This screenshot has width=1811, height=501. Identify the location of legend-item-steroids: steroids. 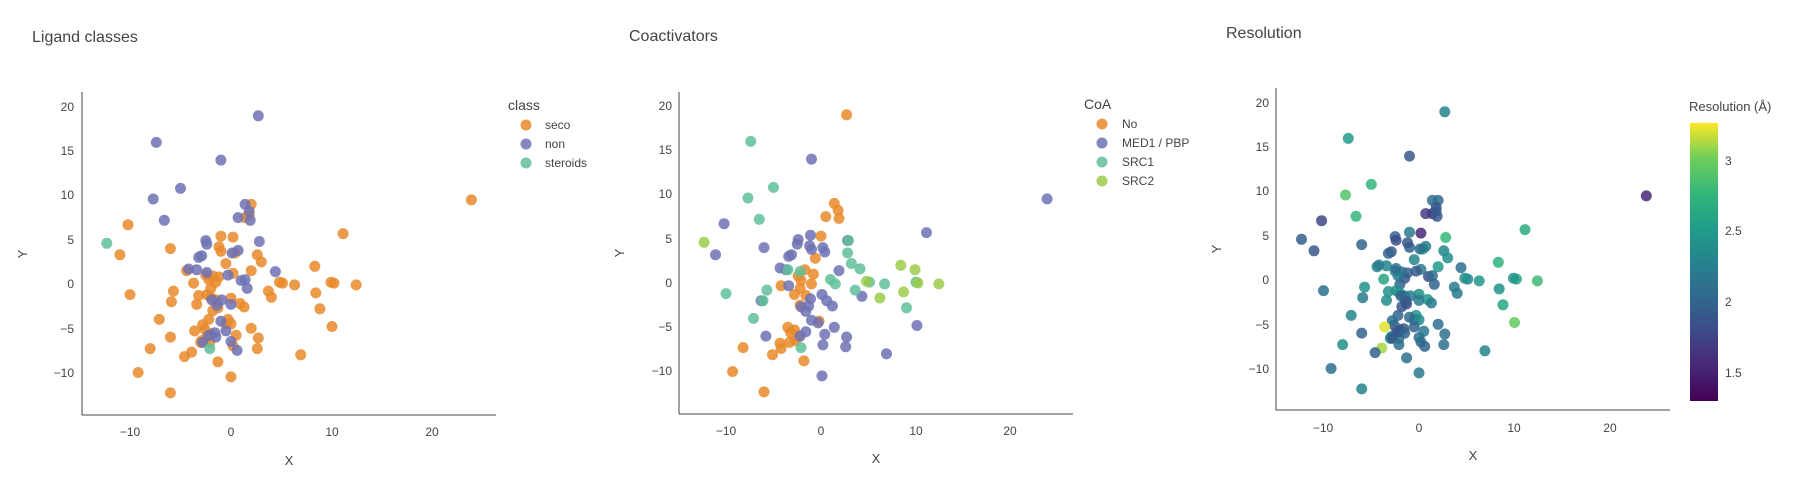
(554, 163).